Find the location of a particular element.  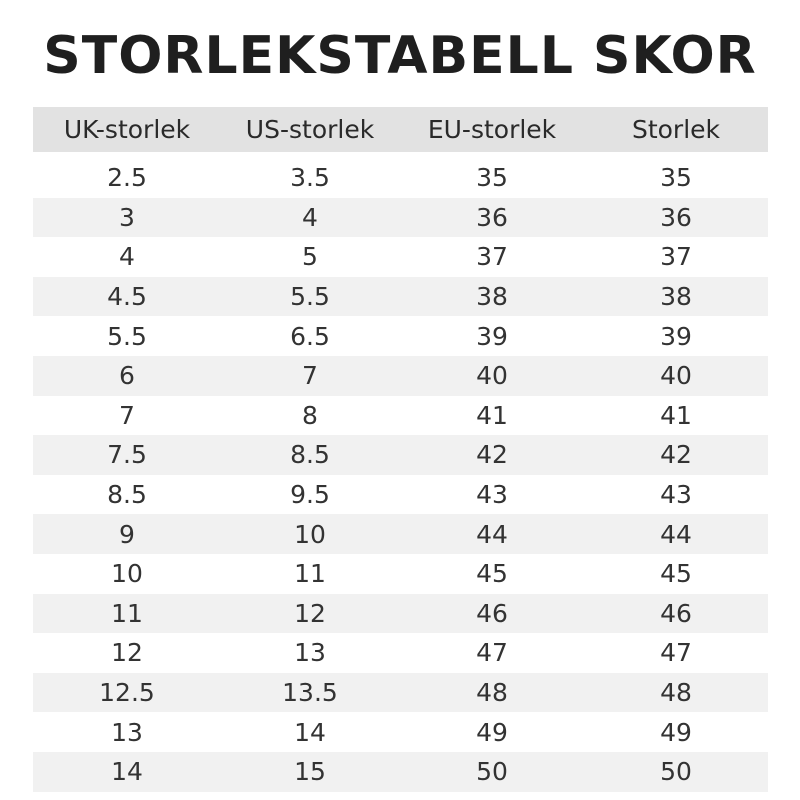

column-header: Storlek is located at coordinates (676, 129).